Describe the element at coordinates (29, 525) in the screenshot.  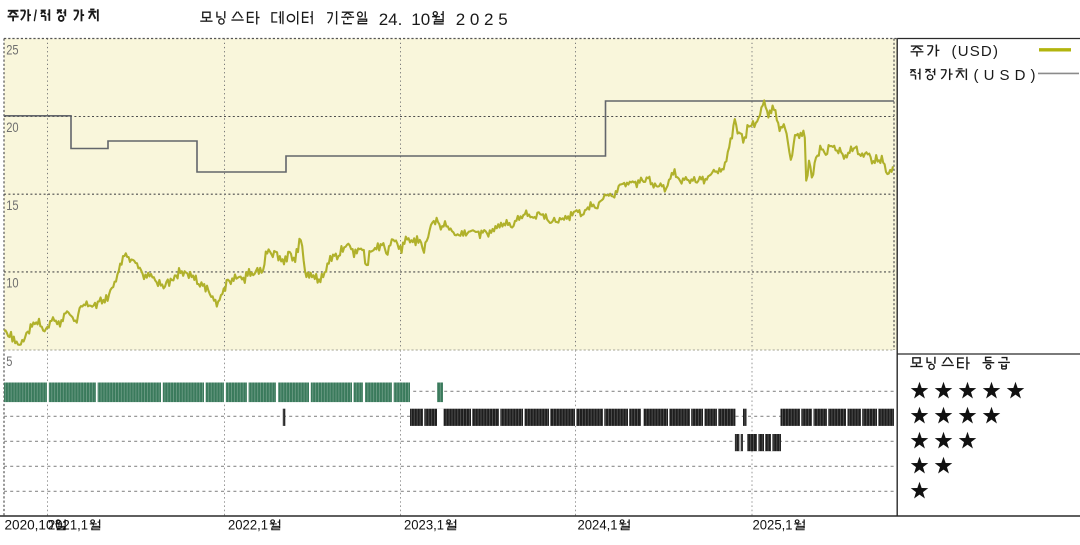
I see `svg-text: 2020,10` at that location.